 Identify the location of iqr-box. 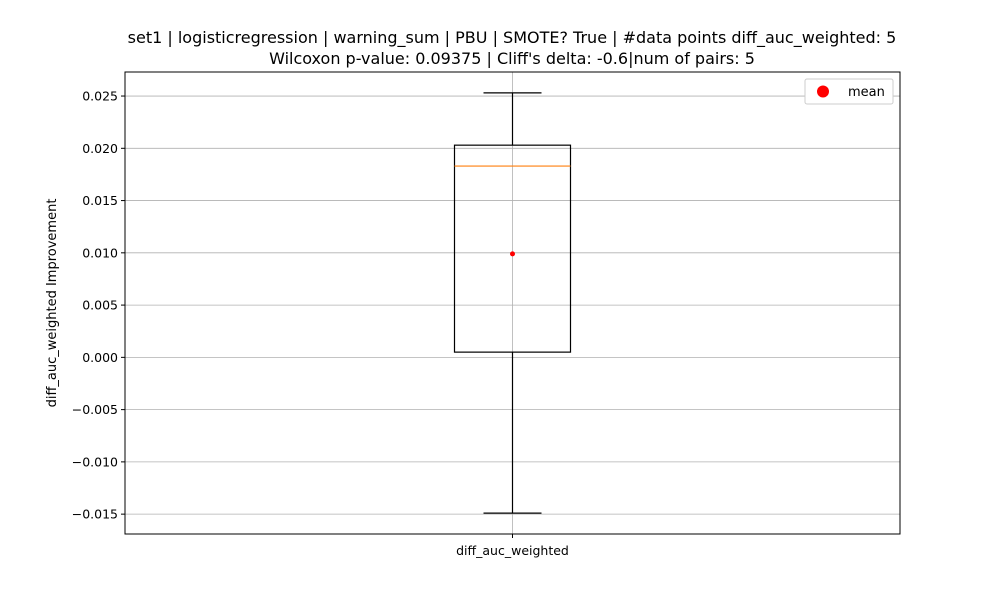
(512, 248).